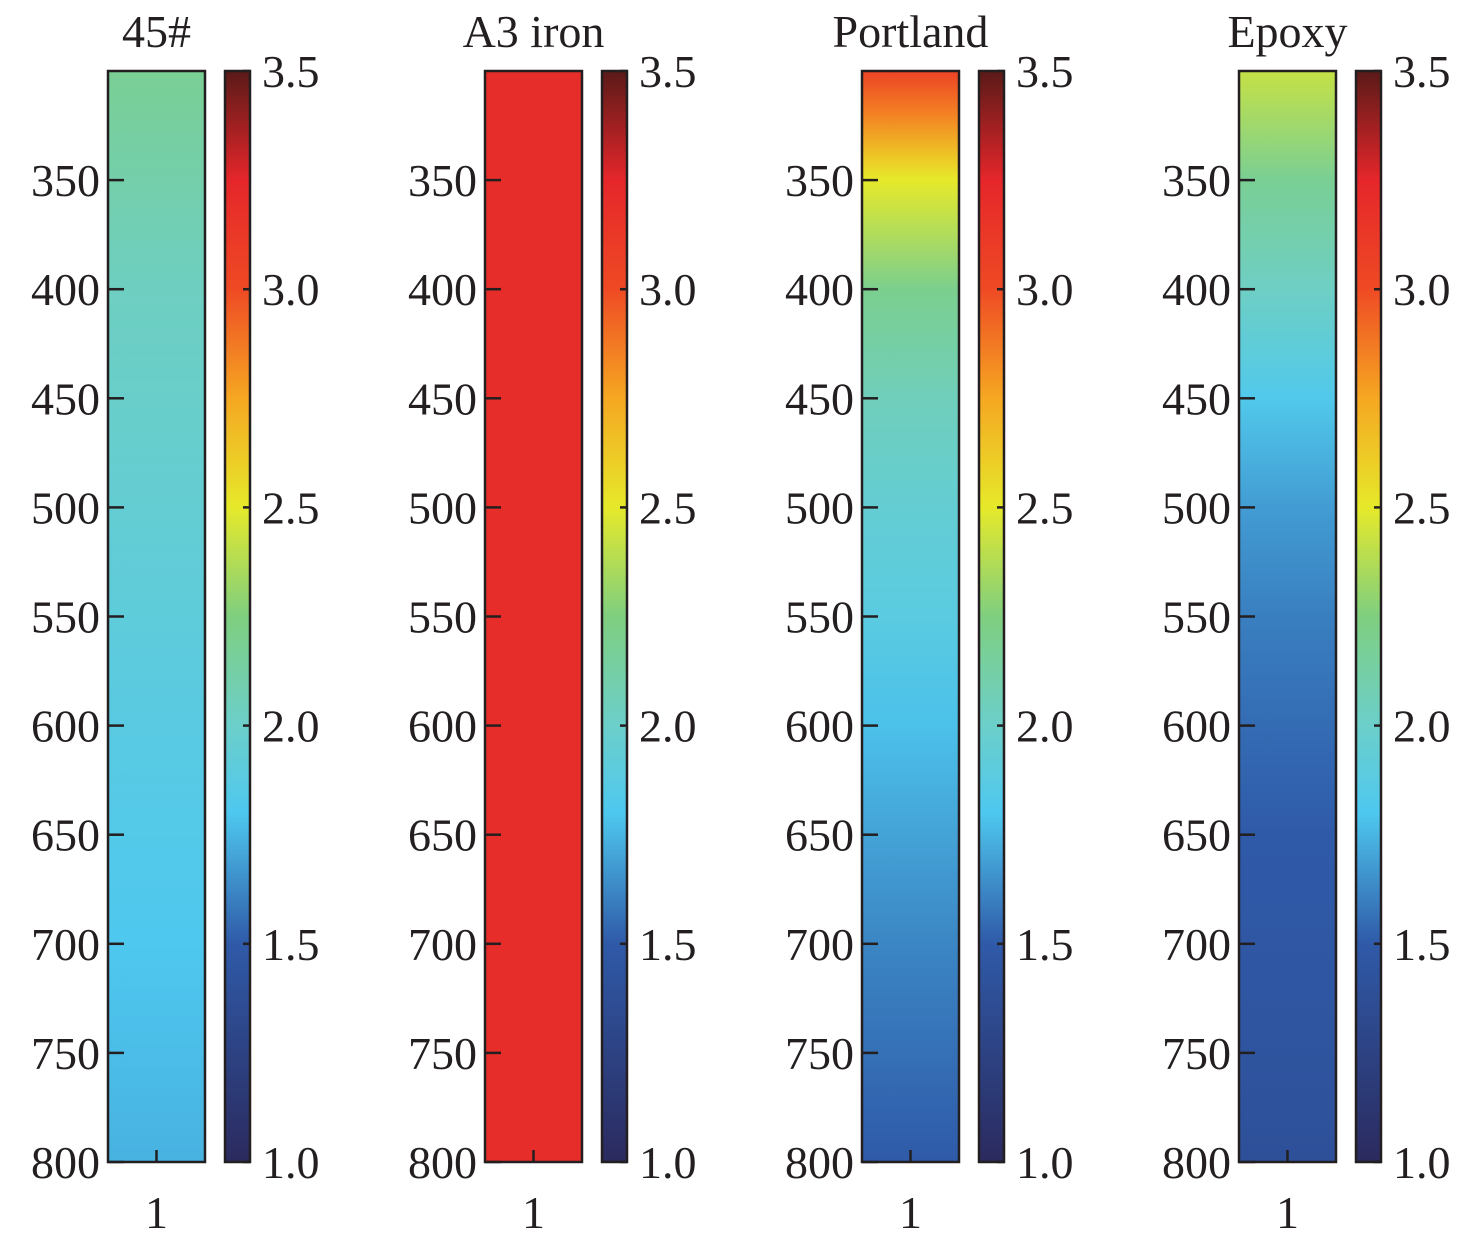 This screenshot has width=1476, height=1249. I want to click on panel-title: 45#, so click(156, 31).